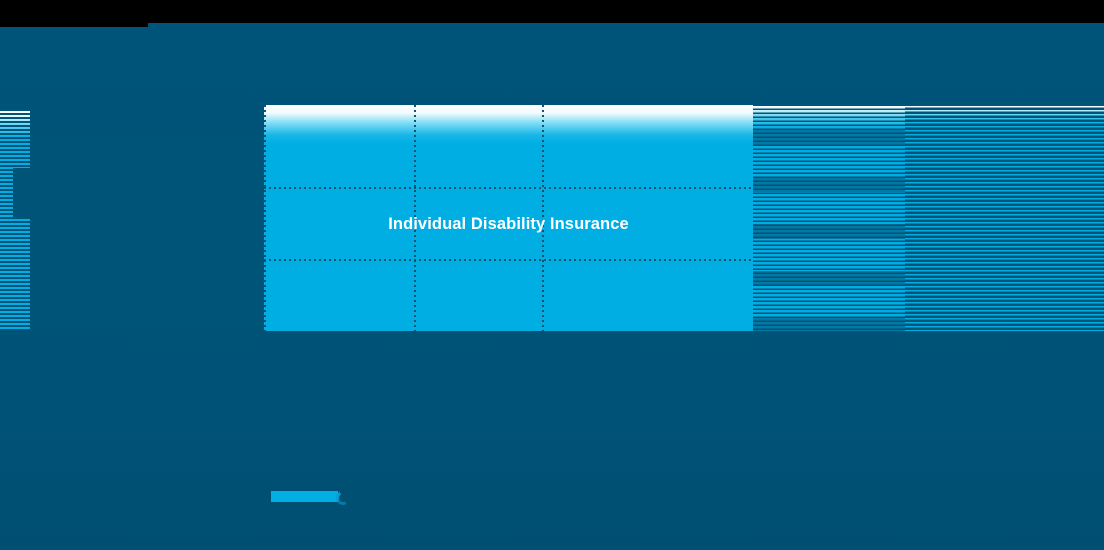 The height and width of the screenshot is (550, 1104). Describe the element at coordinates (508, 223) in the screenshot. I see `slide-title: Individual Disability Insurance` at that location.